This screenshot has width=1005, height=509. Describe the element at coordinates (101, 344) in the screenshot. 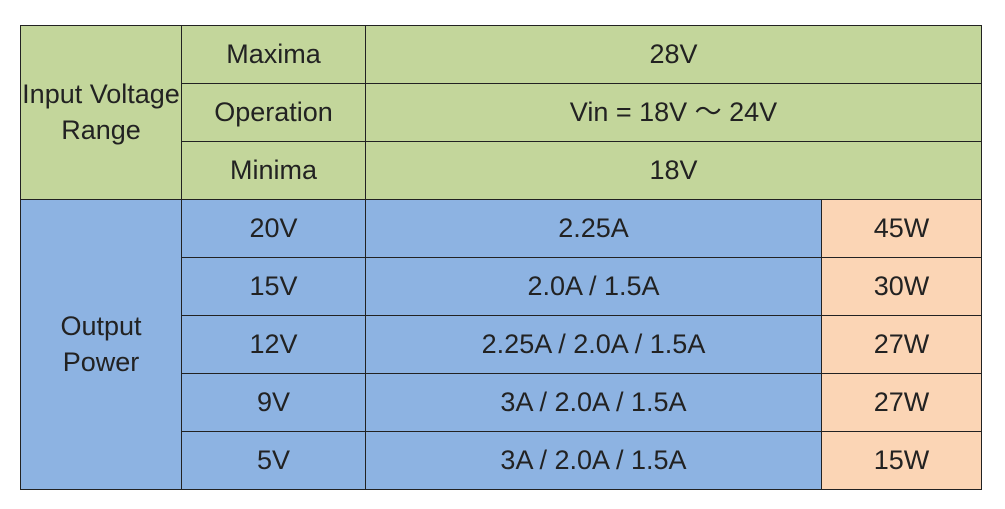

I see `section-label: Output Power` at that location.